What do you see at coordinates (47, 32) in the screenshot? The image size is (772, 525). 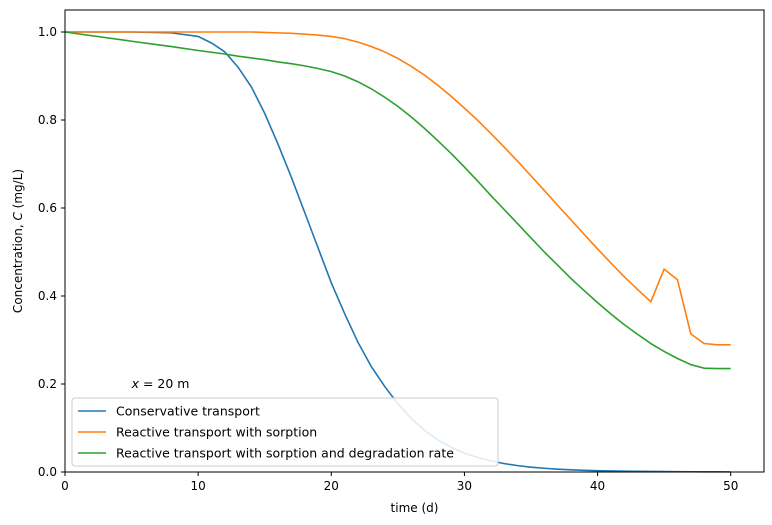 I see `y-tick-label: 1.0` at bounding box center [47, 32].